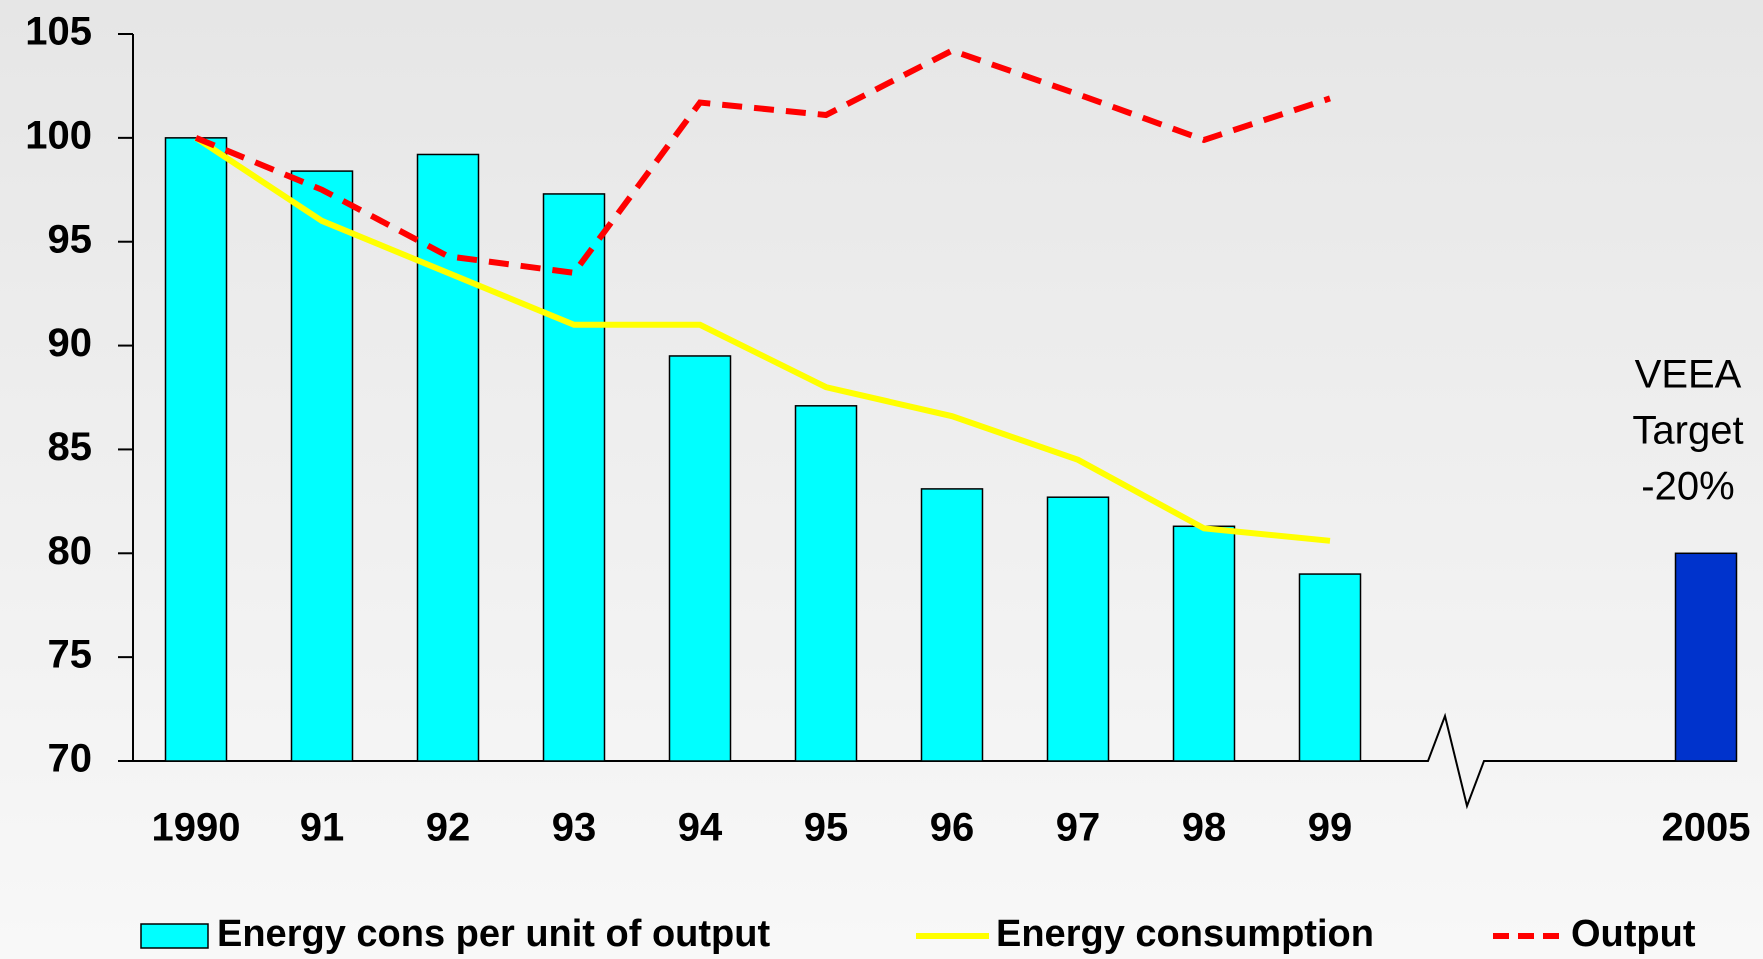 Image resolution: width=1763 pixels, height=959 pixels. What do you see at coordinates (574, 828) in the screenshot?
I see `x-tick-label: 93` at bounding box center [574, 828].